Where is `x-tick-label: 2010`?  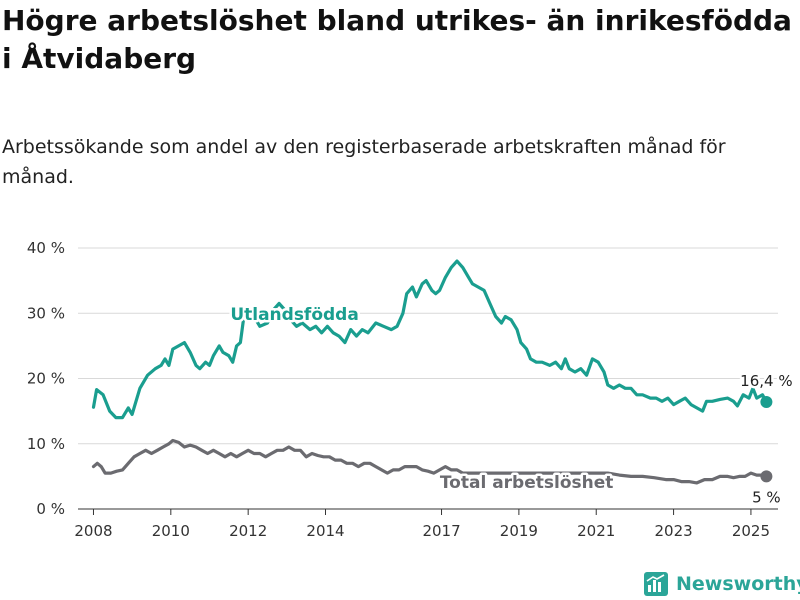
x-tick-label: 2010 is located at coordinates (171, 531).